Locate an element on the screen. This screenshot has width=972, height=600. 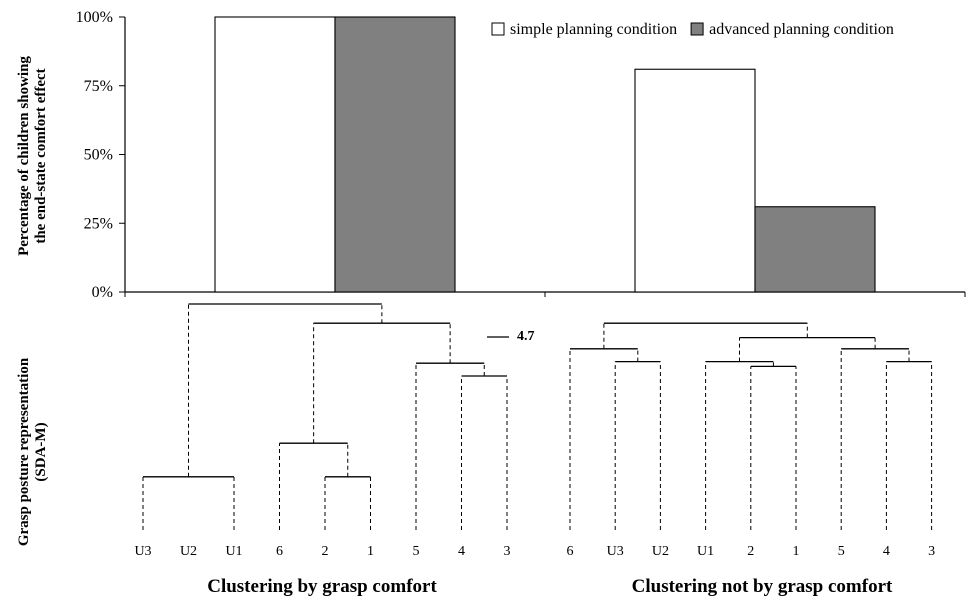
y-tick-label: 100% is located at coordinates (94, 17).